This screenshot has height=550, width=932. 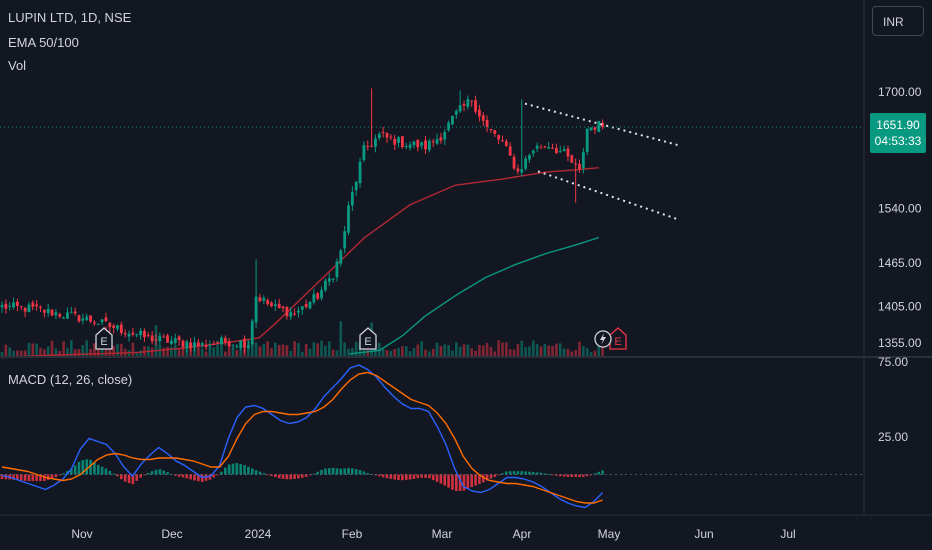 What do you see at coordinates (70, 379) in the screenshot?
I see `macd-legend: MACD (12, 26, close)` at bounding box center [70, 379].